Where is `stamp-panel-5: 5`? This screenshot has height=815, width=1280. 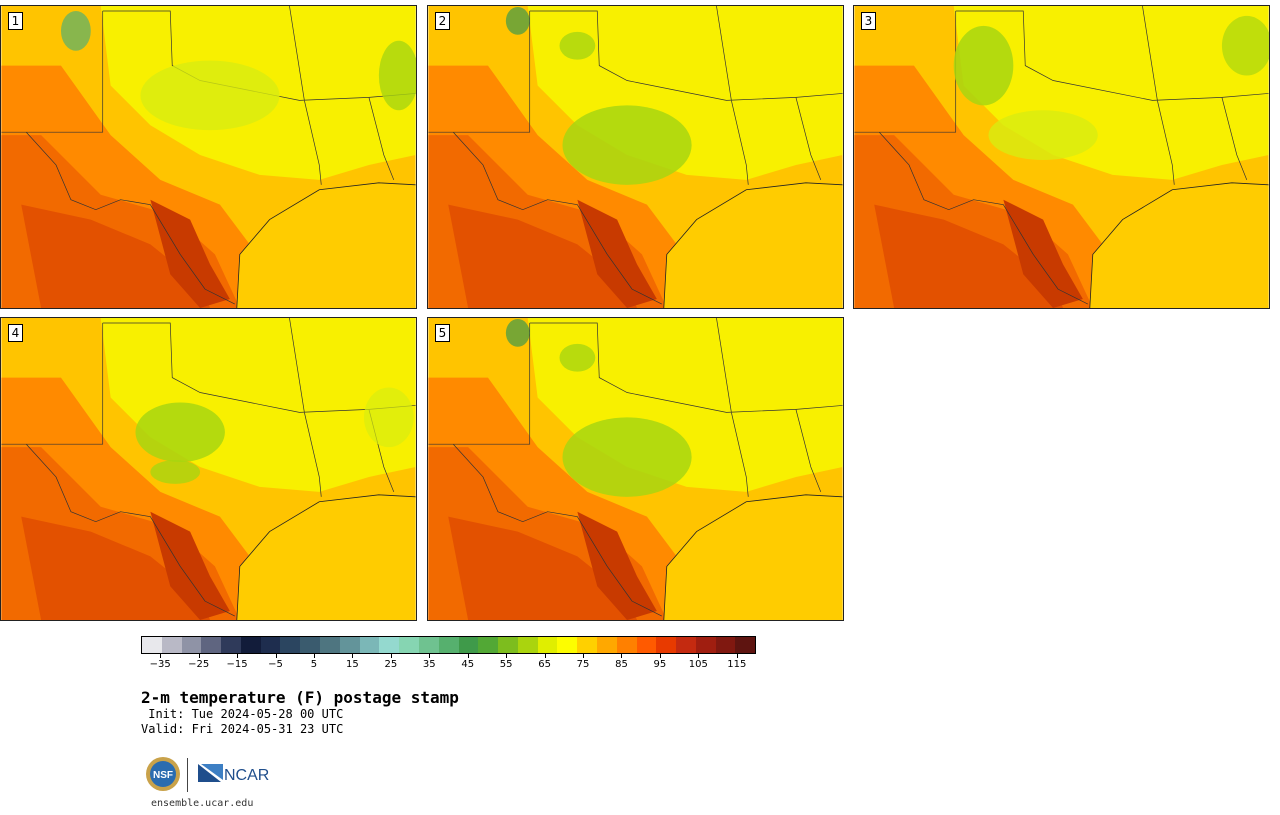 stamp-panel-5: 5 is located at coordinates (635, 469).